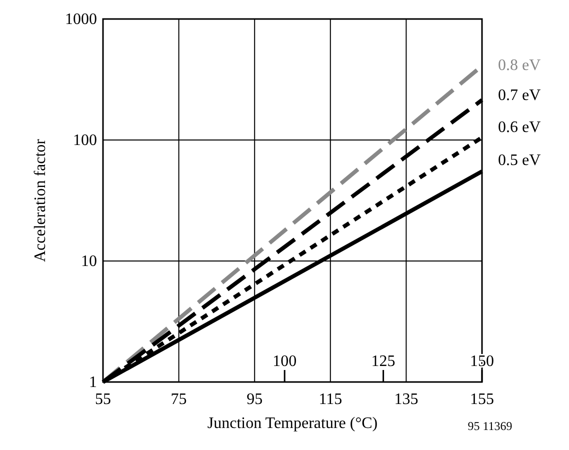  What do you see at coordinates (292, 423) in the screenshot?
I see `x-axis-title: Junction Temperature (°C)` at bounding box center [292, 423].